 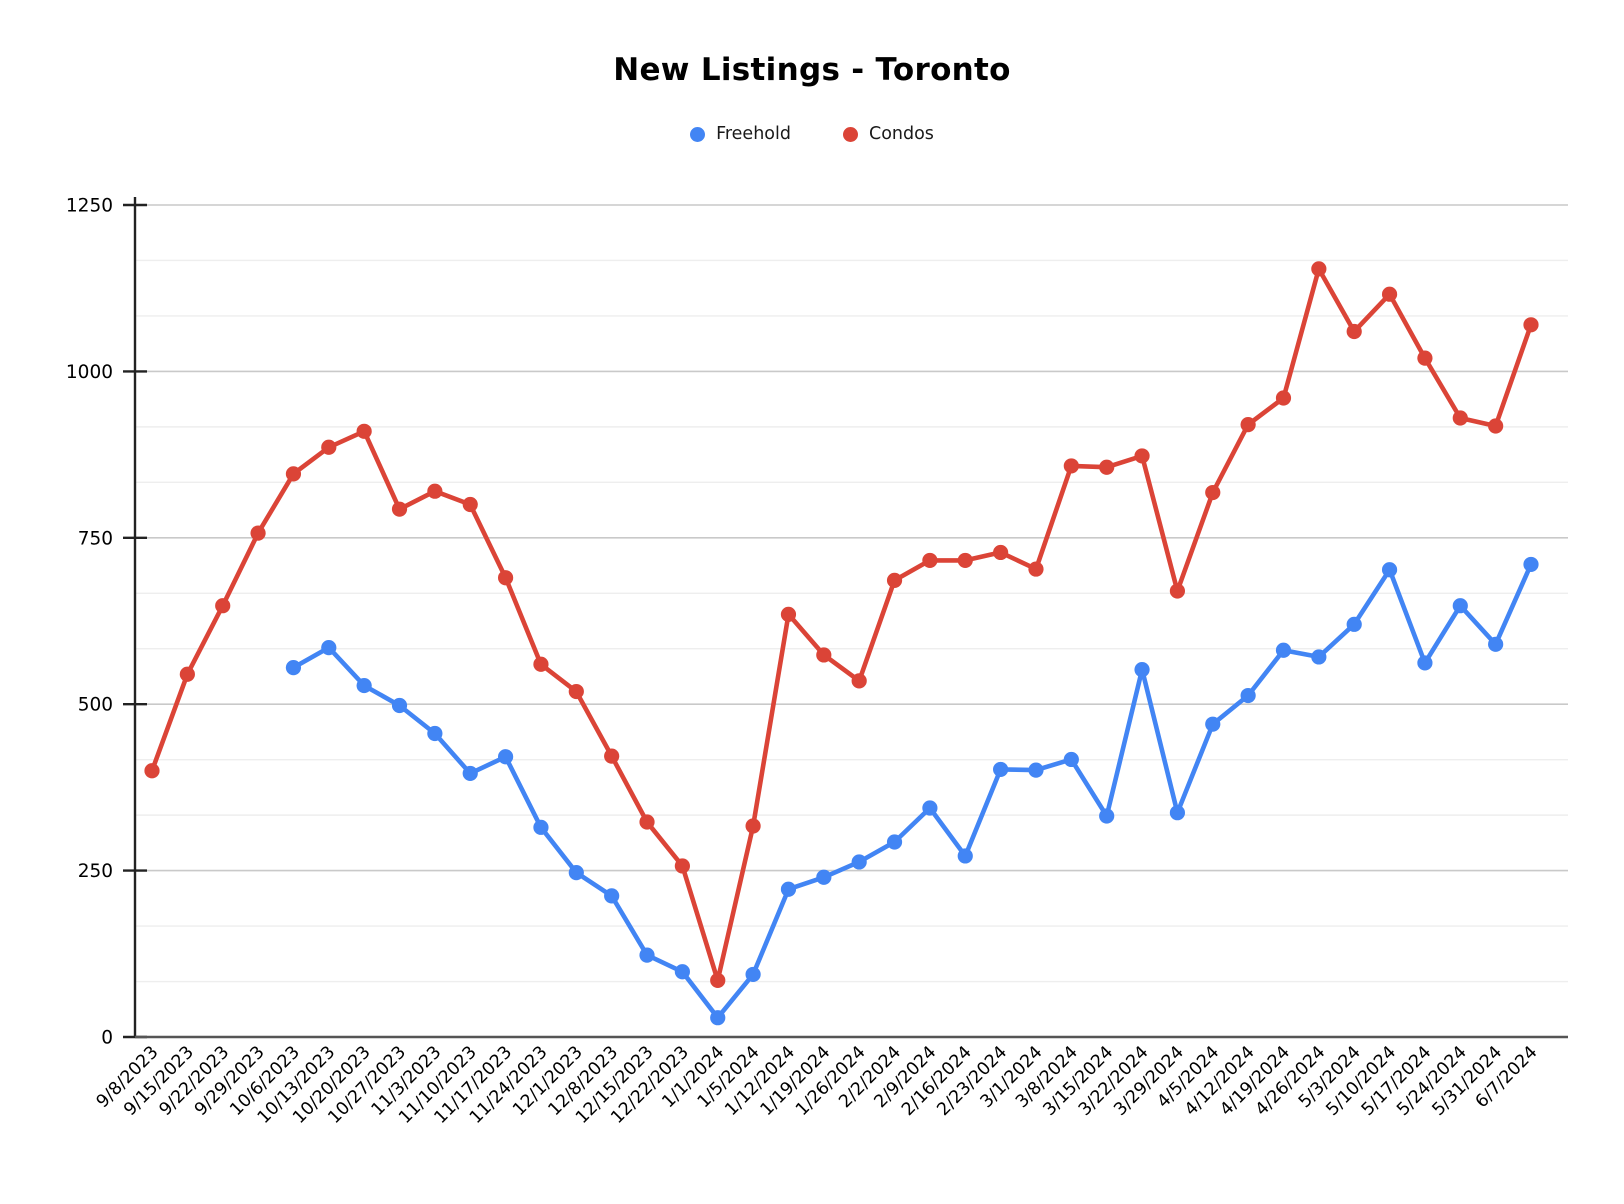 What do you see at coordinates (850, 134) in the screenshot?
I see `condos-series-dot-icon` at bounding box center [850, 134].